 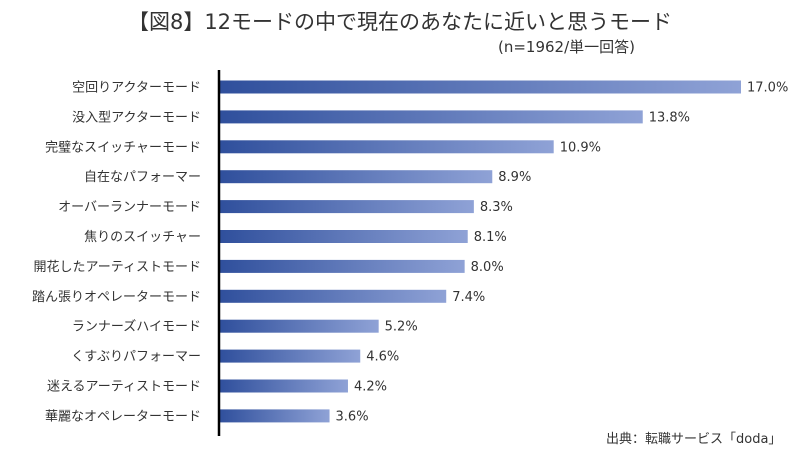 I want to click on value-label: 5.2%, so click(x=401, y=327).